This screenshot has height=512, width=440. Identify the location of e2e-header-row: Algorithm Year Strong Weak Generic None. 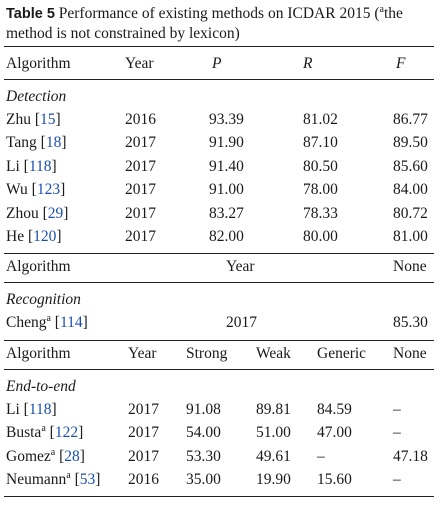
(220, 356).